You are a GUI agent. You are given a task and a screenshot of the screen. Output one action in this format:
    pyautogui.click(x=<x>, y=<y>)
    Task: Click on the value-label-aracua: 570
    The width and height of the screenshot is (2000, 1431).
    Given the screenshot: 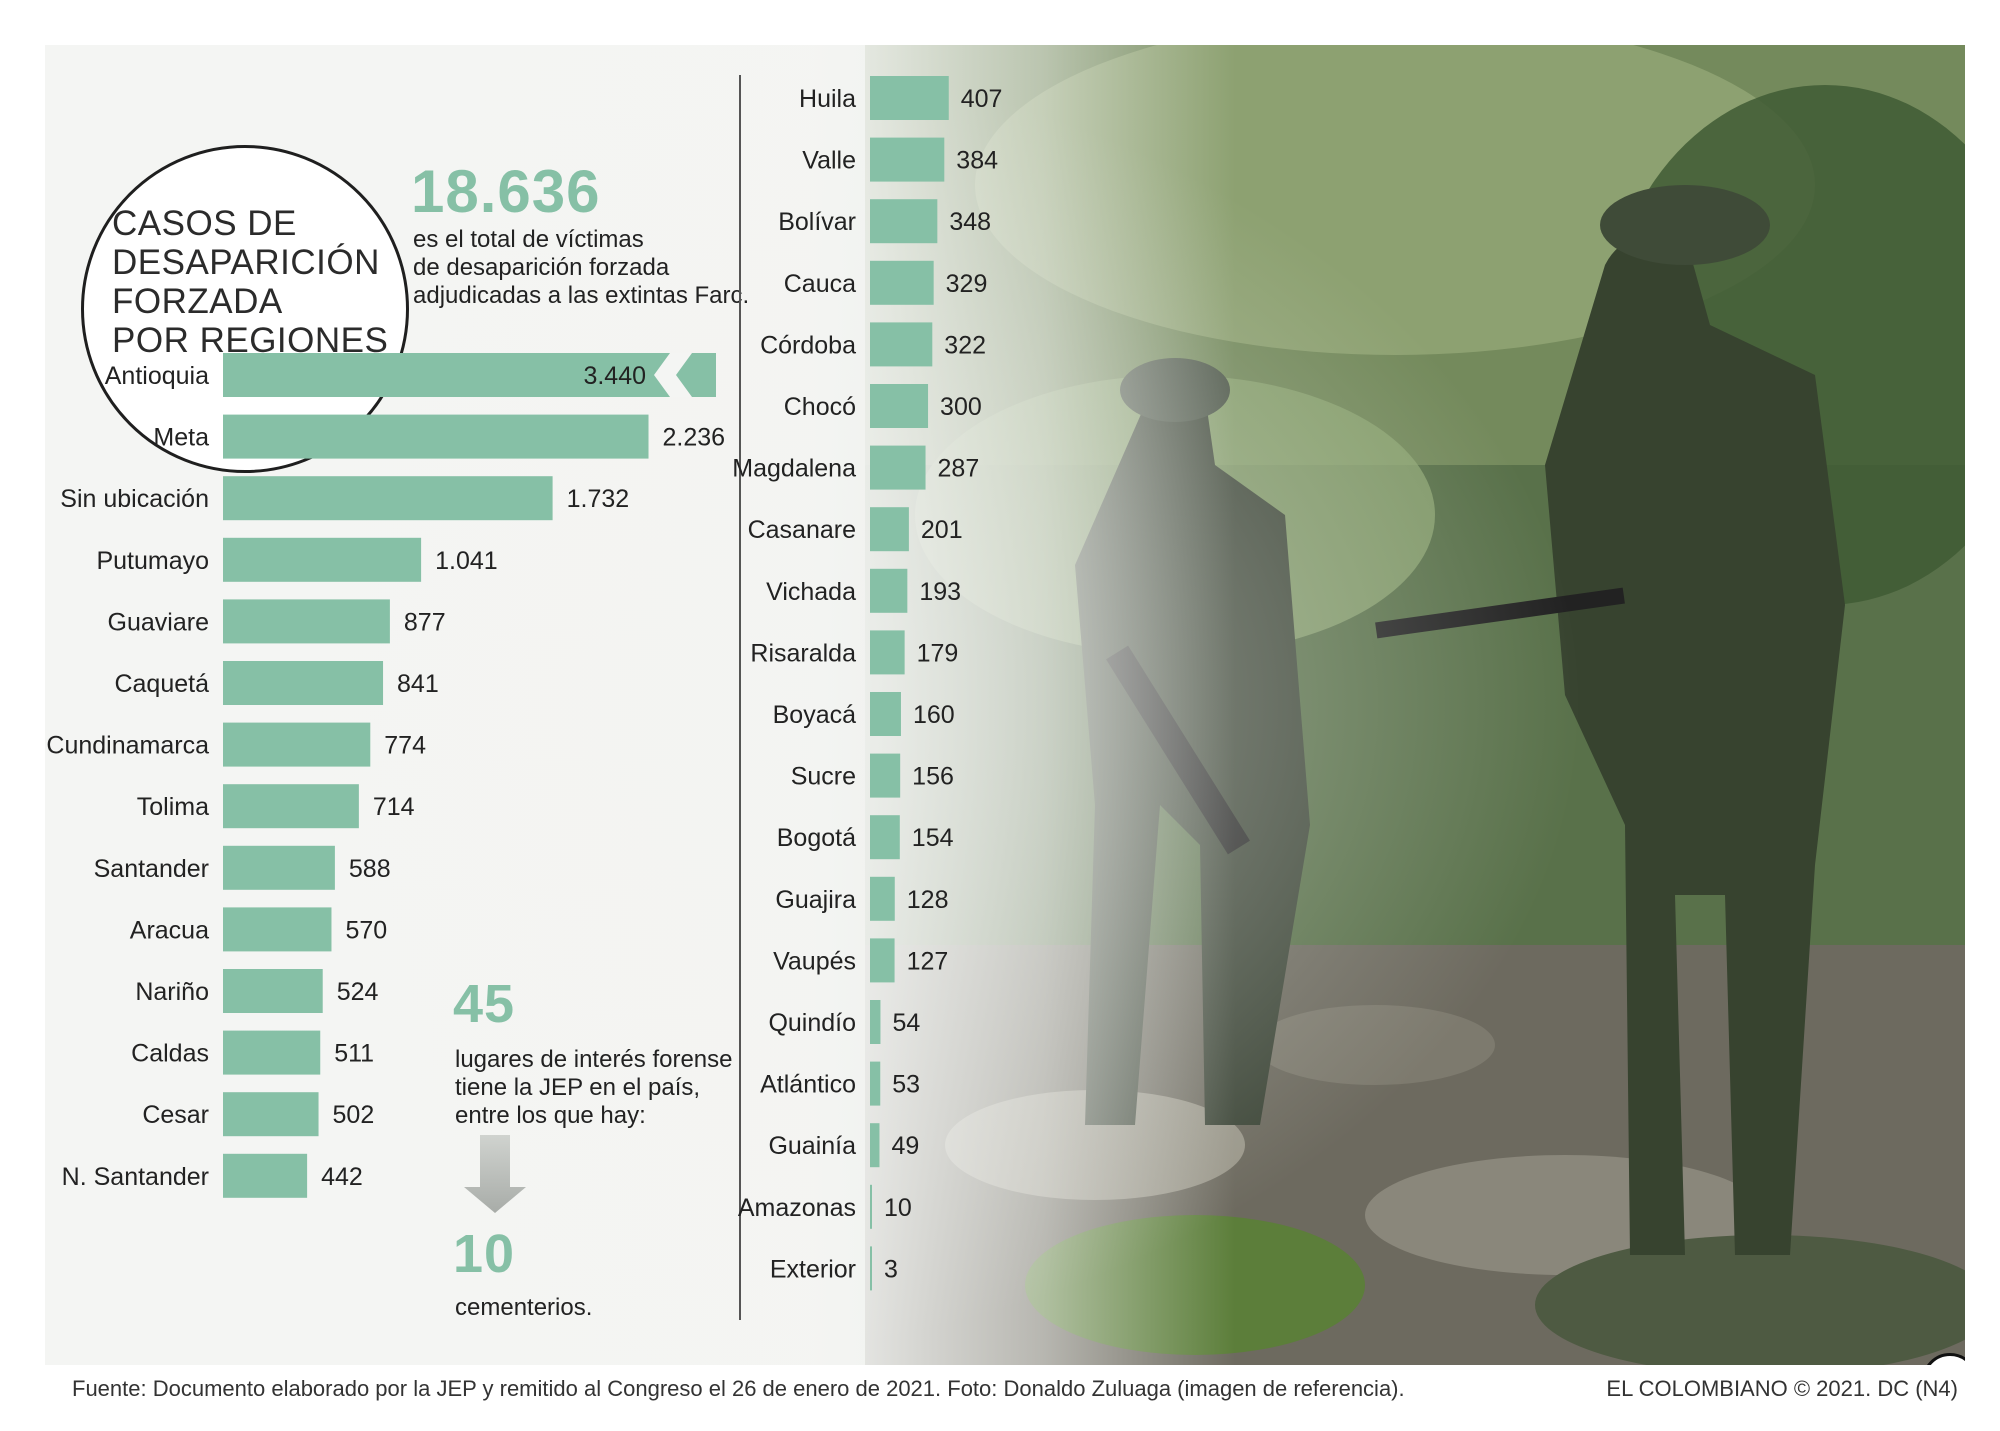 What is the action you would take?
    pyautogui.click(x=366, y=930)
    